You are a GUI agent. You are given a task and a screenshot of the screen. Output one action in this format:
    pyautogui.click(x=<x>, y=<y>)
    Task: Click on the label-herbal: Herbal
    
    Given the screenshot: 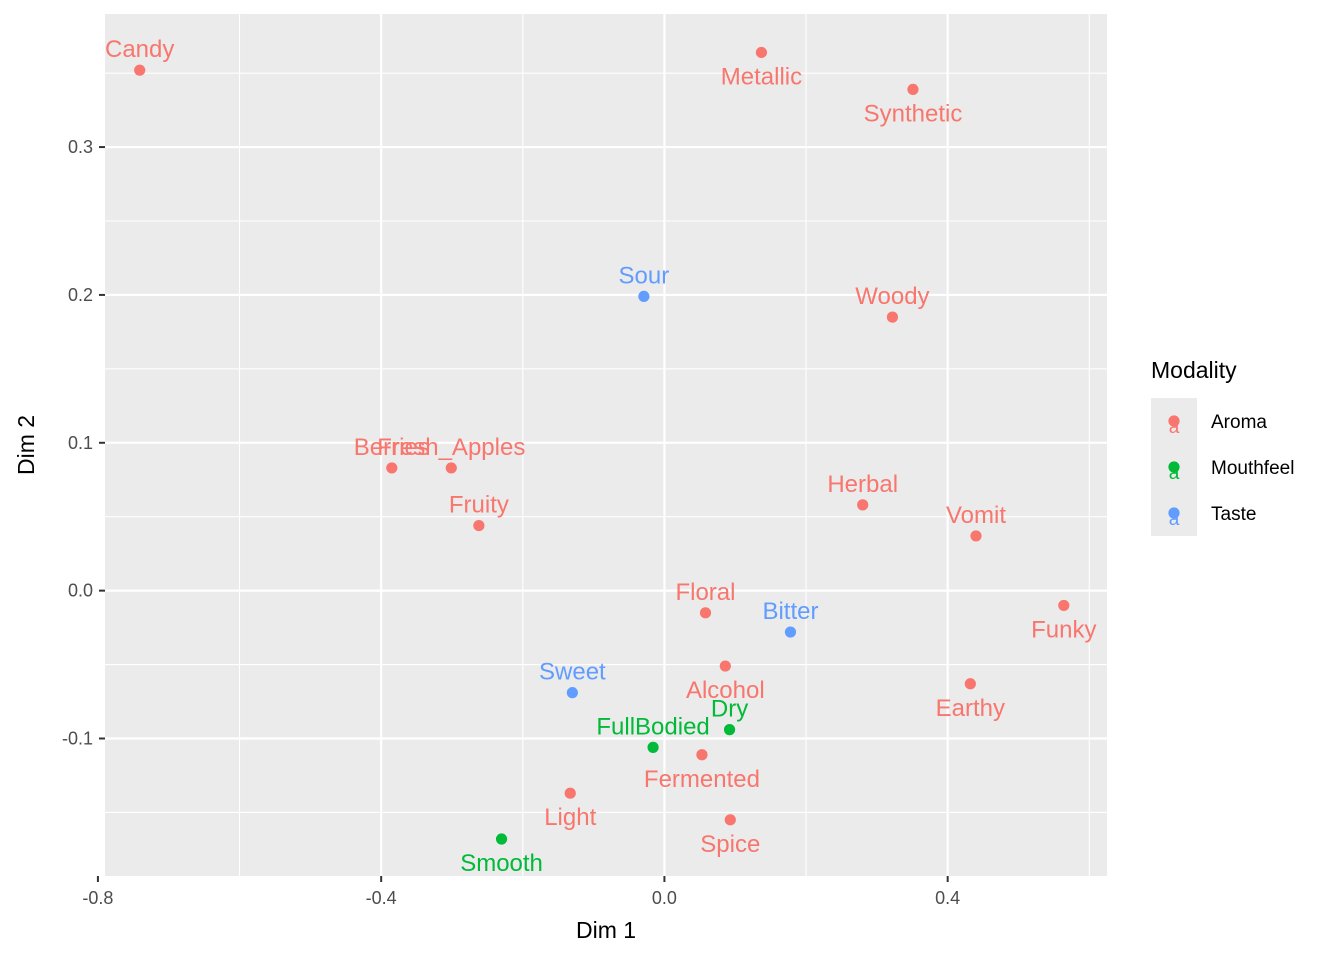 What is the action you would take?
    pyautogui.click(x=862, y=484)
    